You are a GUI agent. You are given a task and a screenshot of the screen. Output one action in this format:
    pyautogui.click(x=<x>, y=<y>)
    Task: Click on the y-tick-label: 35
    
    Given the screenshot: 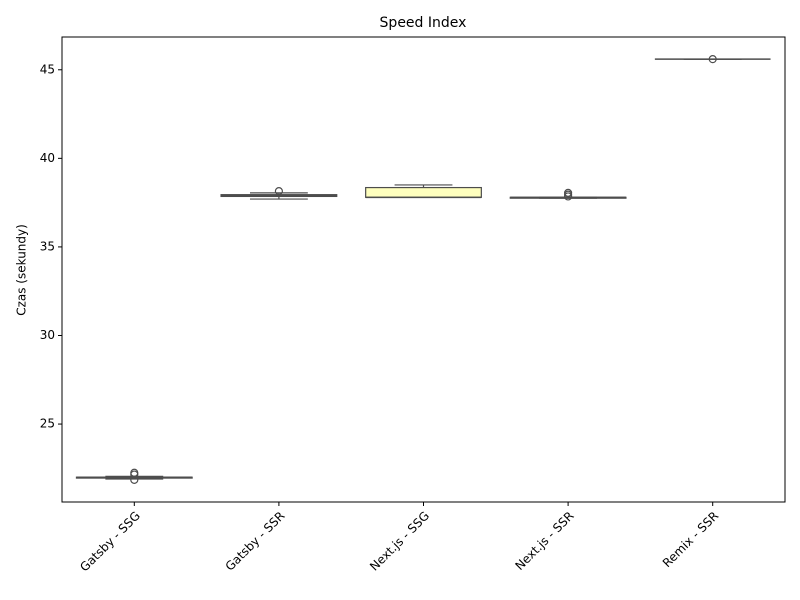 What is the action you would take?
    pyautogui.click(x=47, y=246)
    